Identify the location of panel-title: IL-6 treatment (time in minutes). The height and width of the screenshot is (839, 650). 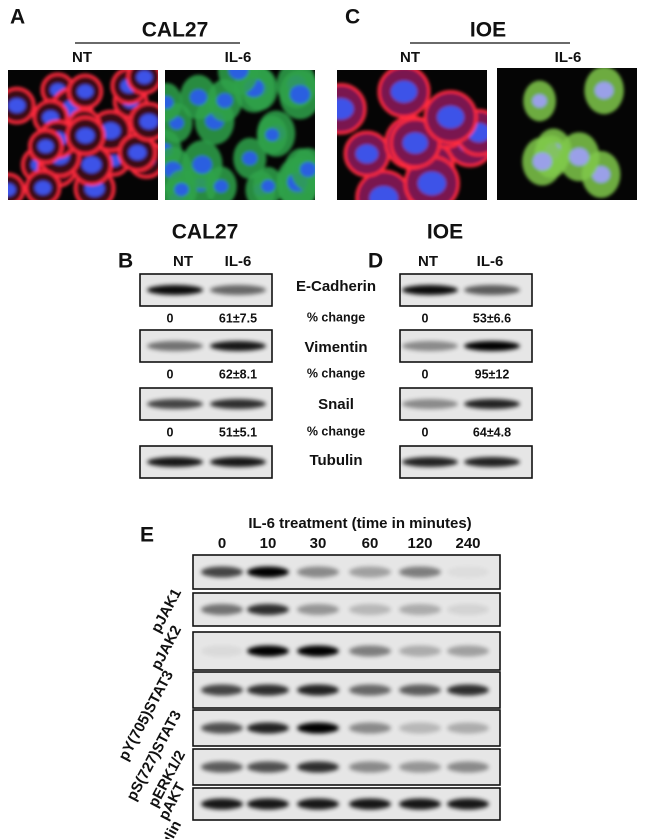
(359, 523).